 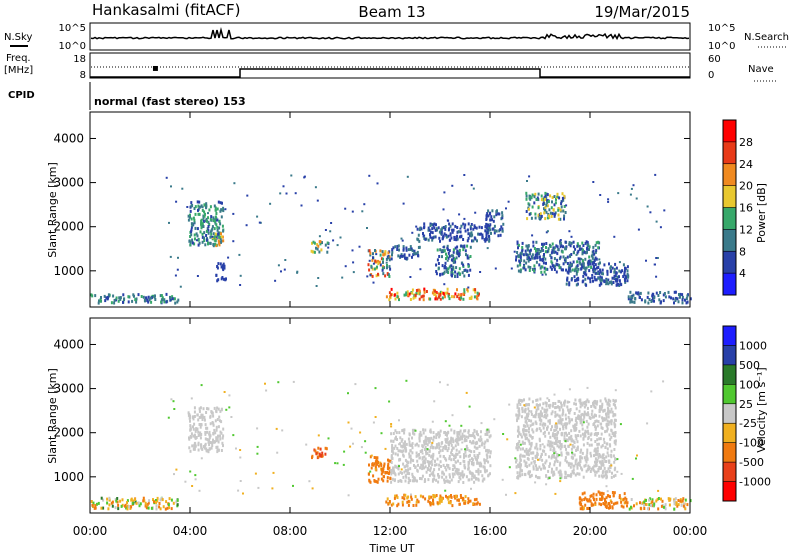 I want to click on velocity-colorbar-frame, so click(x=729, y=413).